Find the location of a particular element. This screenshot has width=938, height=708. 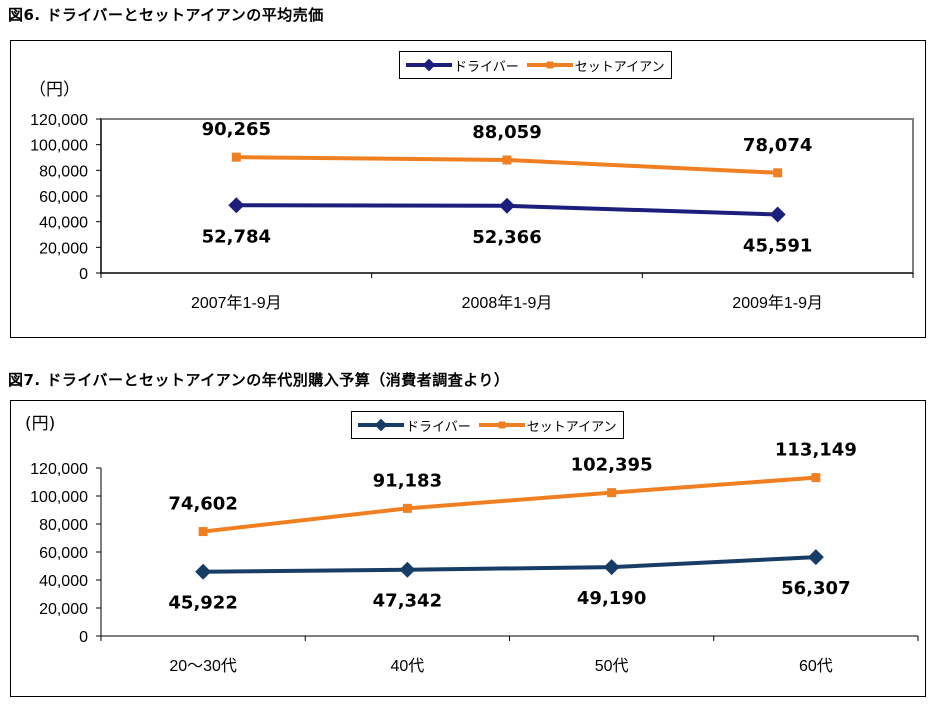

x-tick-label: 20～30代 is located at coordinates (203, 666).